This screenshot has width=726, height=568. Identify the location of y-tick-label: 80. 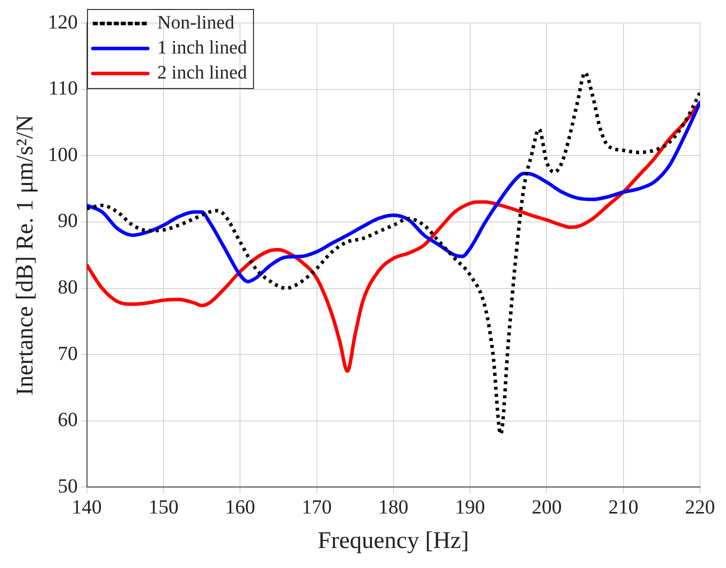
(68, 287).